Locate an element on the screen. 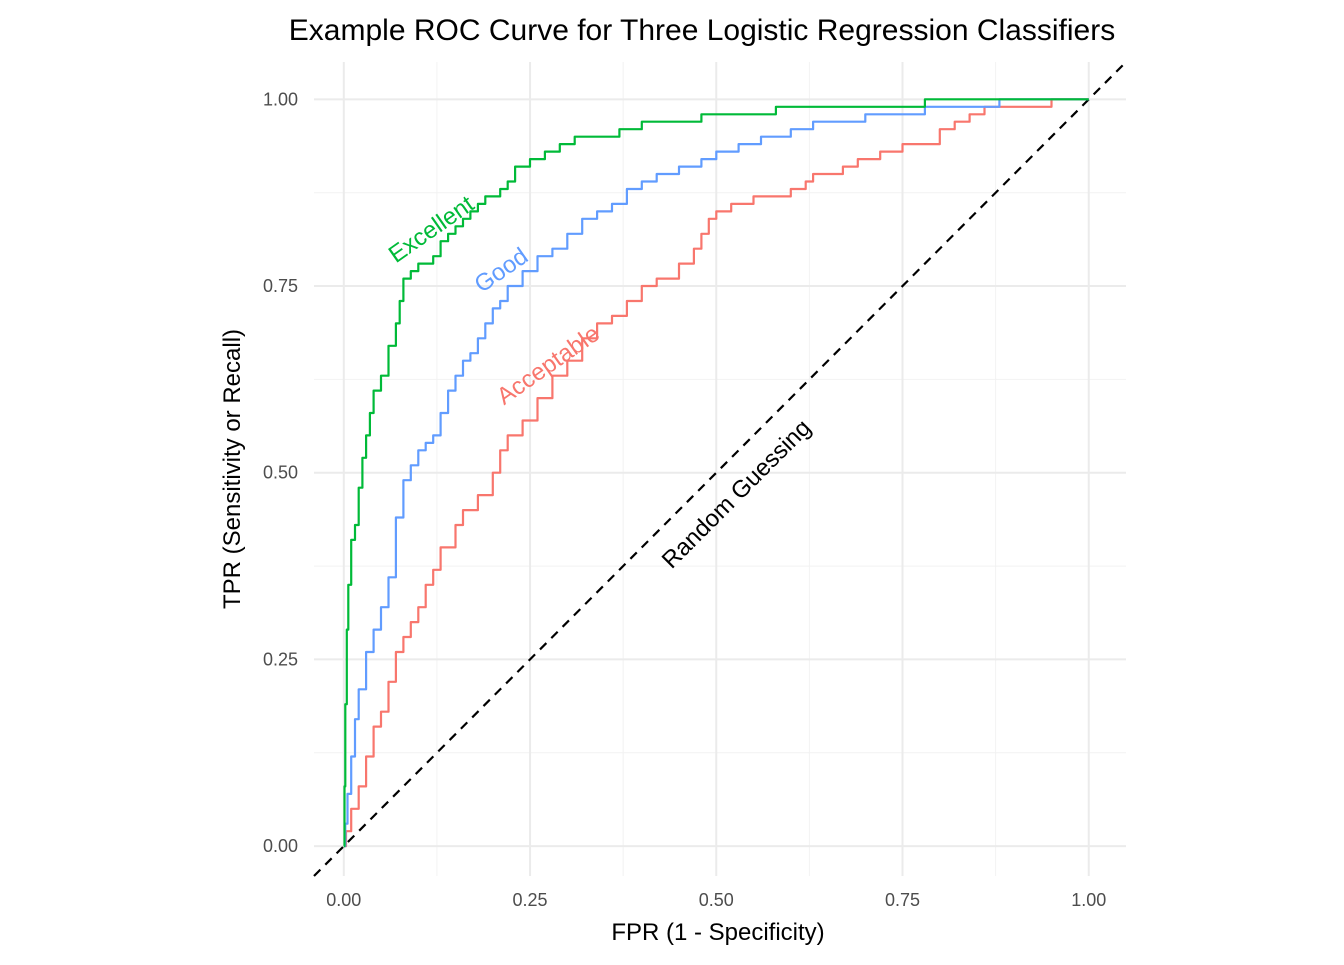 This screenshot has width=1344, height=965. annotation-random-guessing: Random Guessing is located at coordinates (737, 494).